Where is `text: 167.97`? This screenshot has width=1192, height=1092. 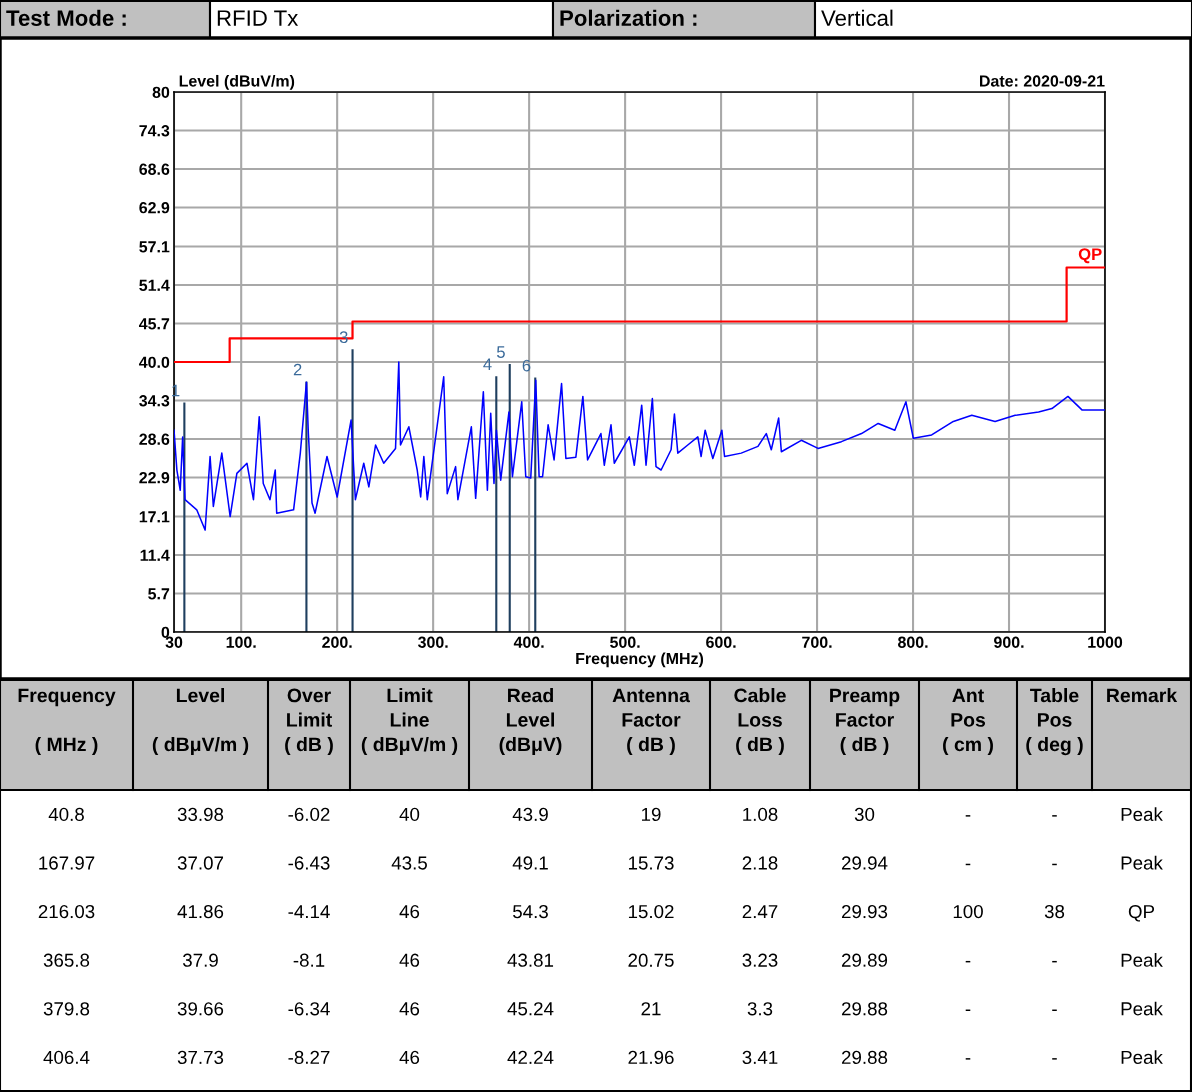 text: 167.97 is located at coordinates (67, 863).